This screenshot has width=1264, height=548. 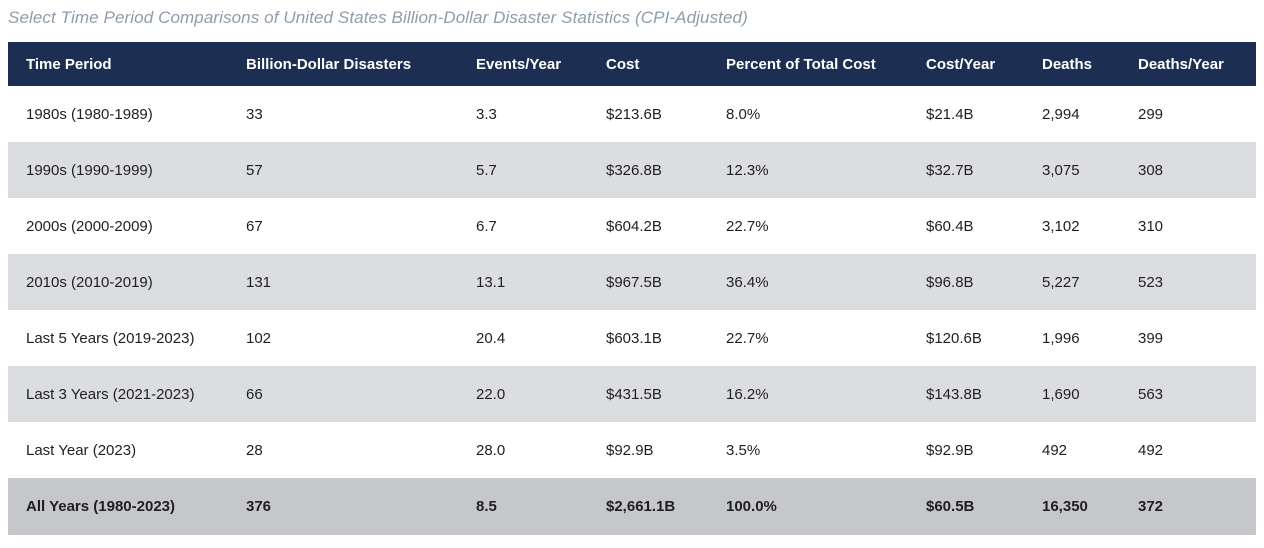 I want to click on col-header-deaths-per-year: Deaths/Year, so click(x=1181, y=64).